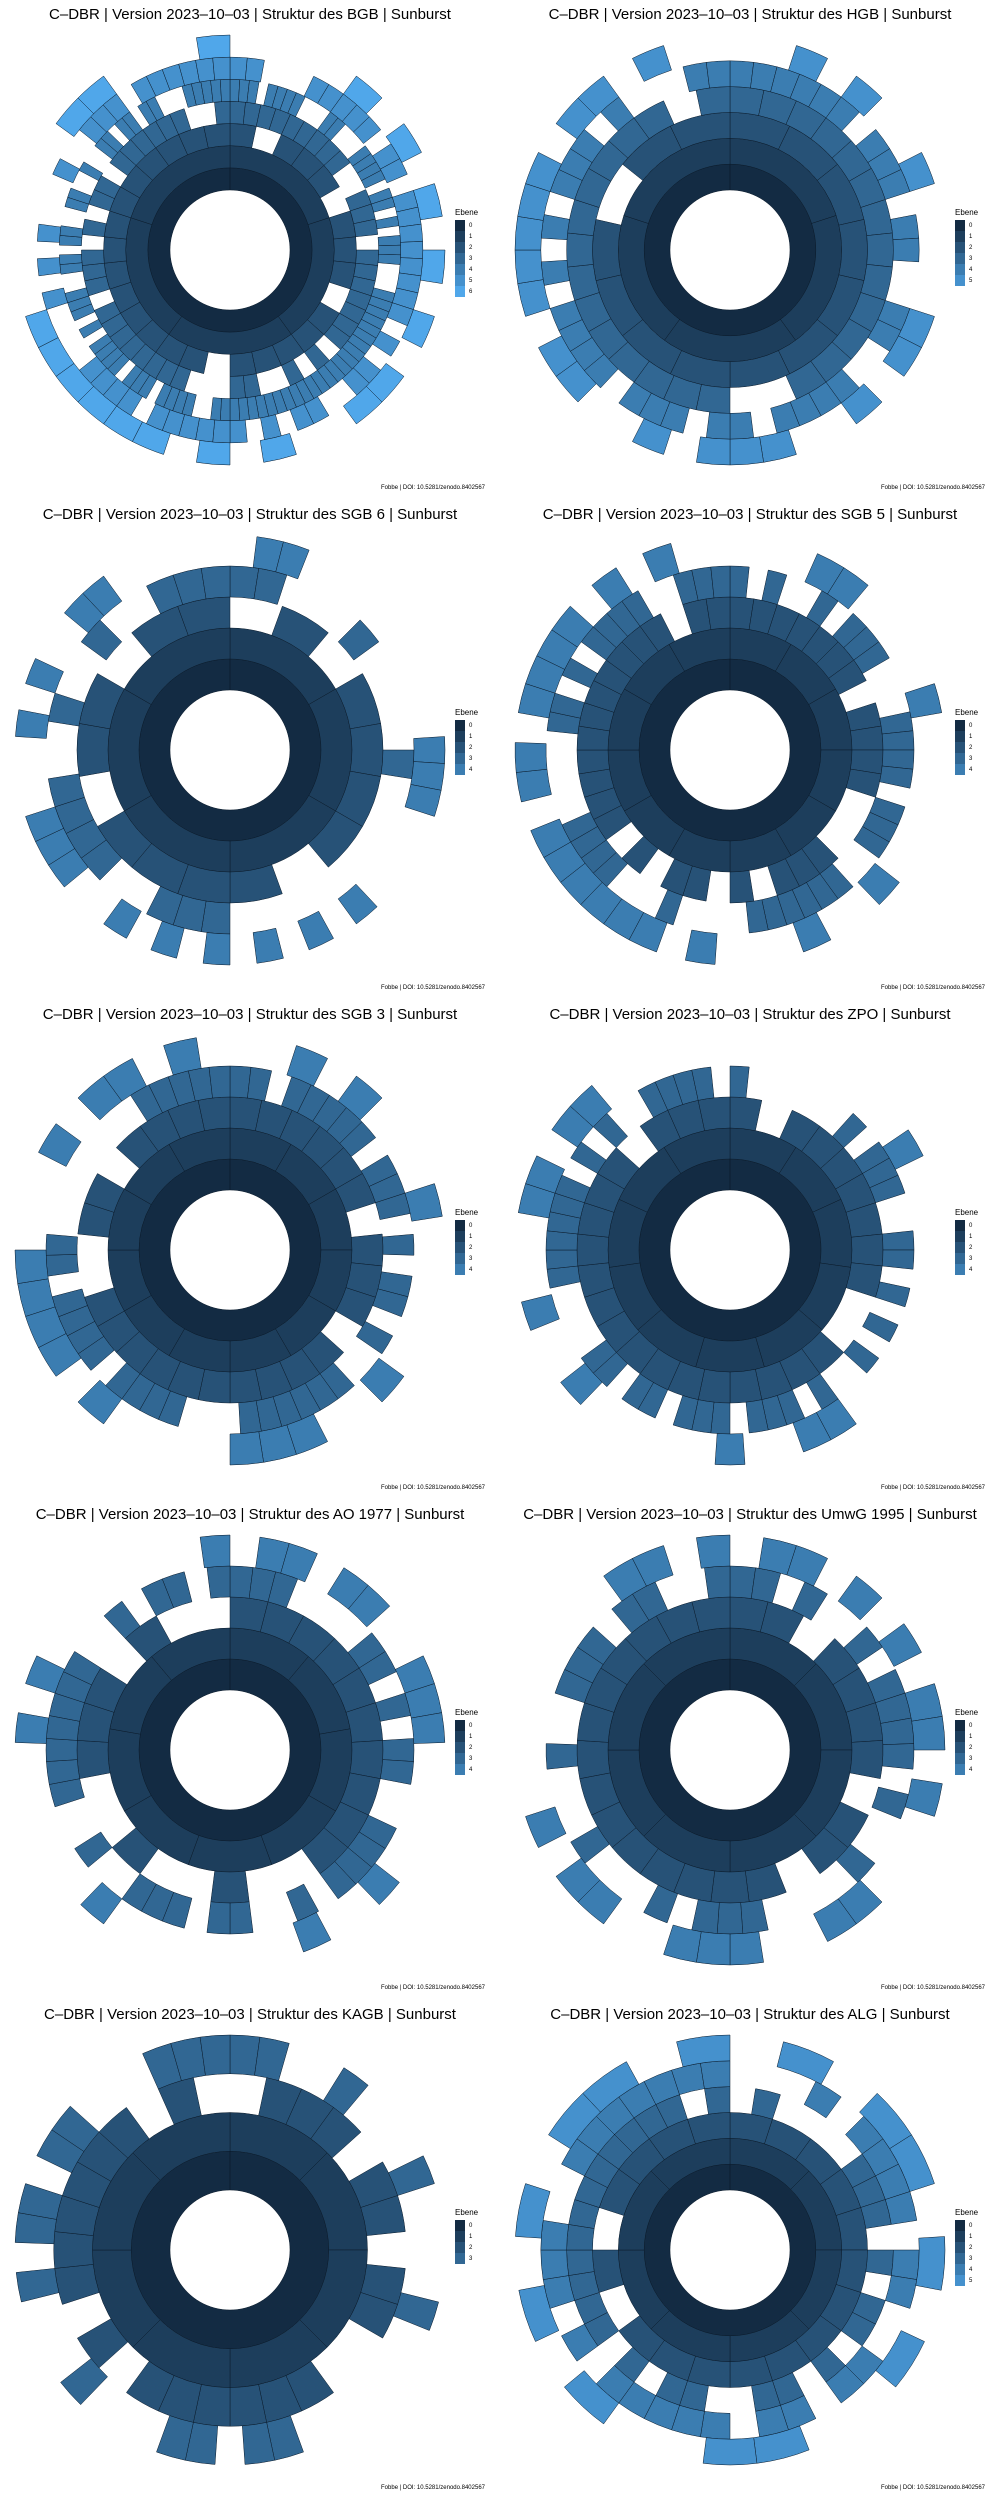 This screenshot has height=2500, width=1000. What do you see at coordinates (467, 712) in the screenshot?
I see `legend-title: Ebene` at bounding box center [467, 712].